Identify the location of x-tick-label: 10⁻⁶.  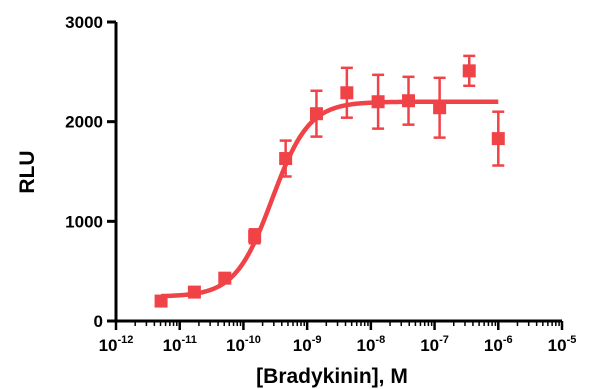
(498, 344).